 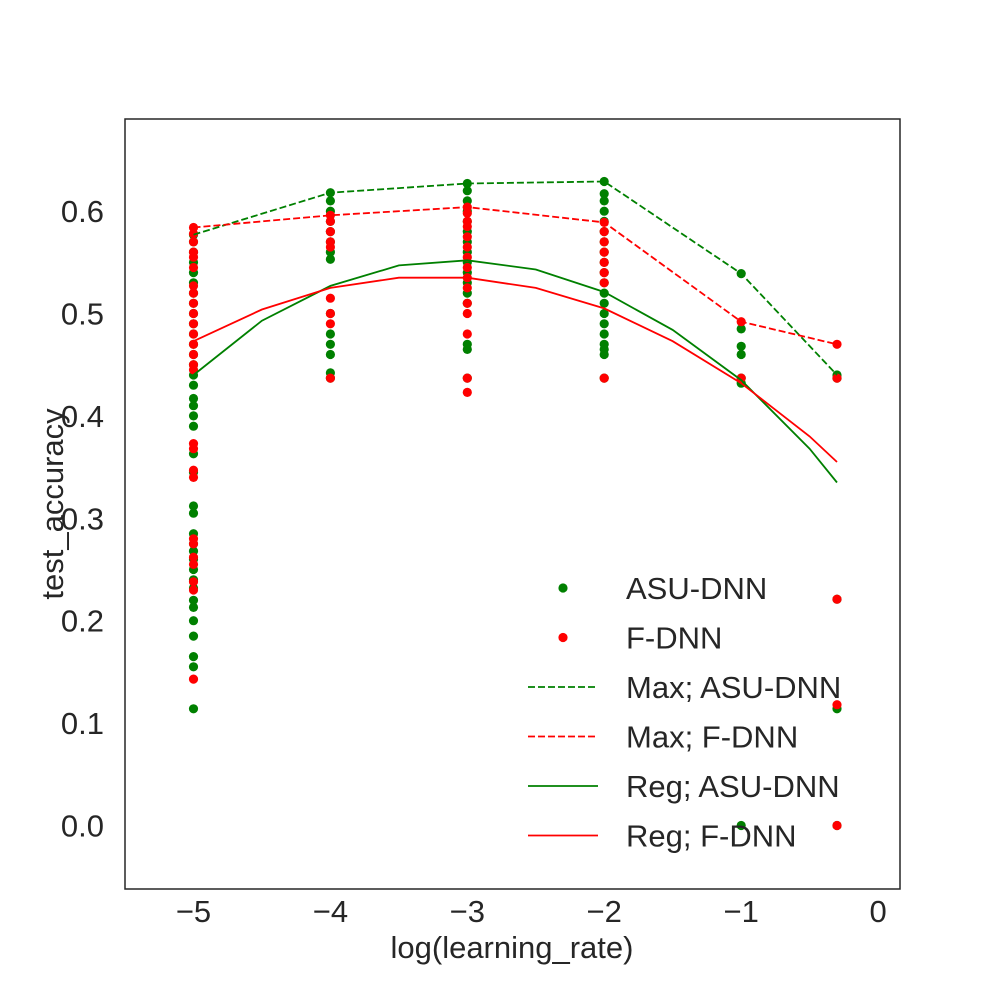 I want to click on legend-label-asu-dnn: ASU-DNN, so click(x=696, y=588).